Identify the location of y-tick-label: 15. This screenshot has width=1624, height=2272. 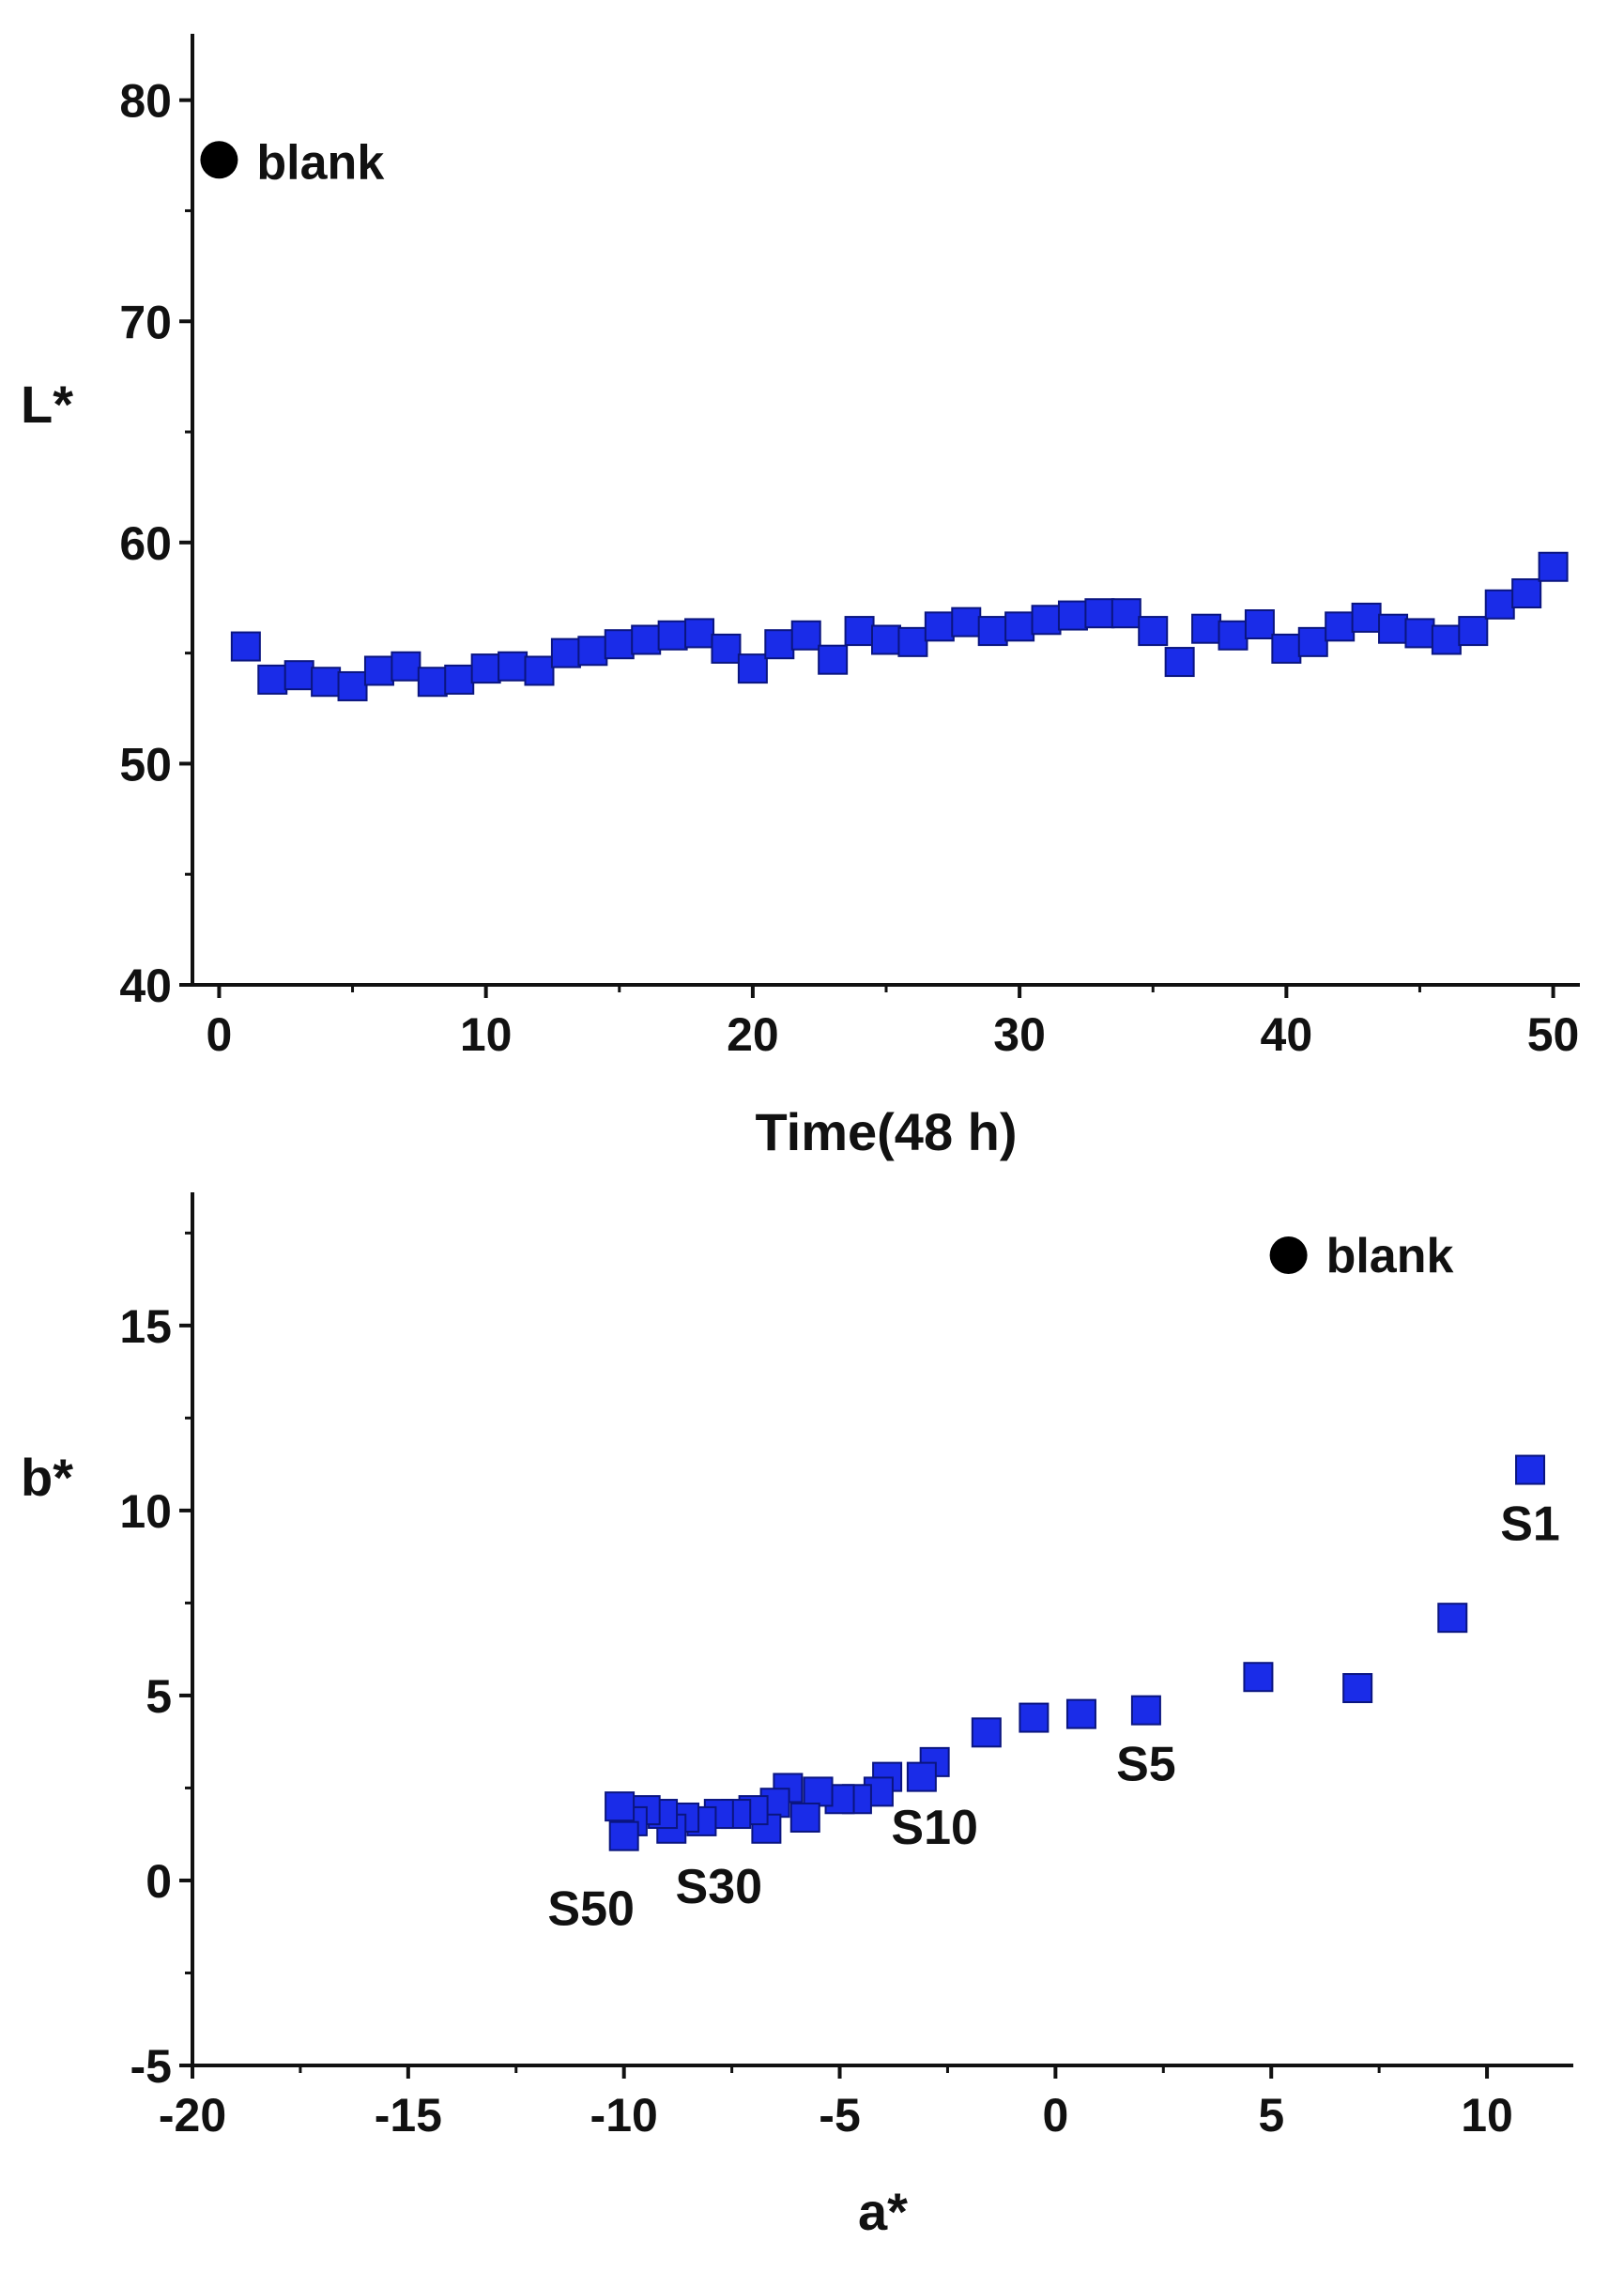
(145, 1326).